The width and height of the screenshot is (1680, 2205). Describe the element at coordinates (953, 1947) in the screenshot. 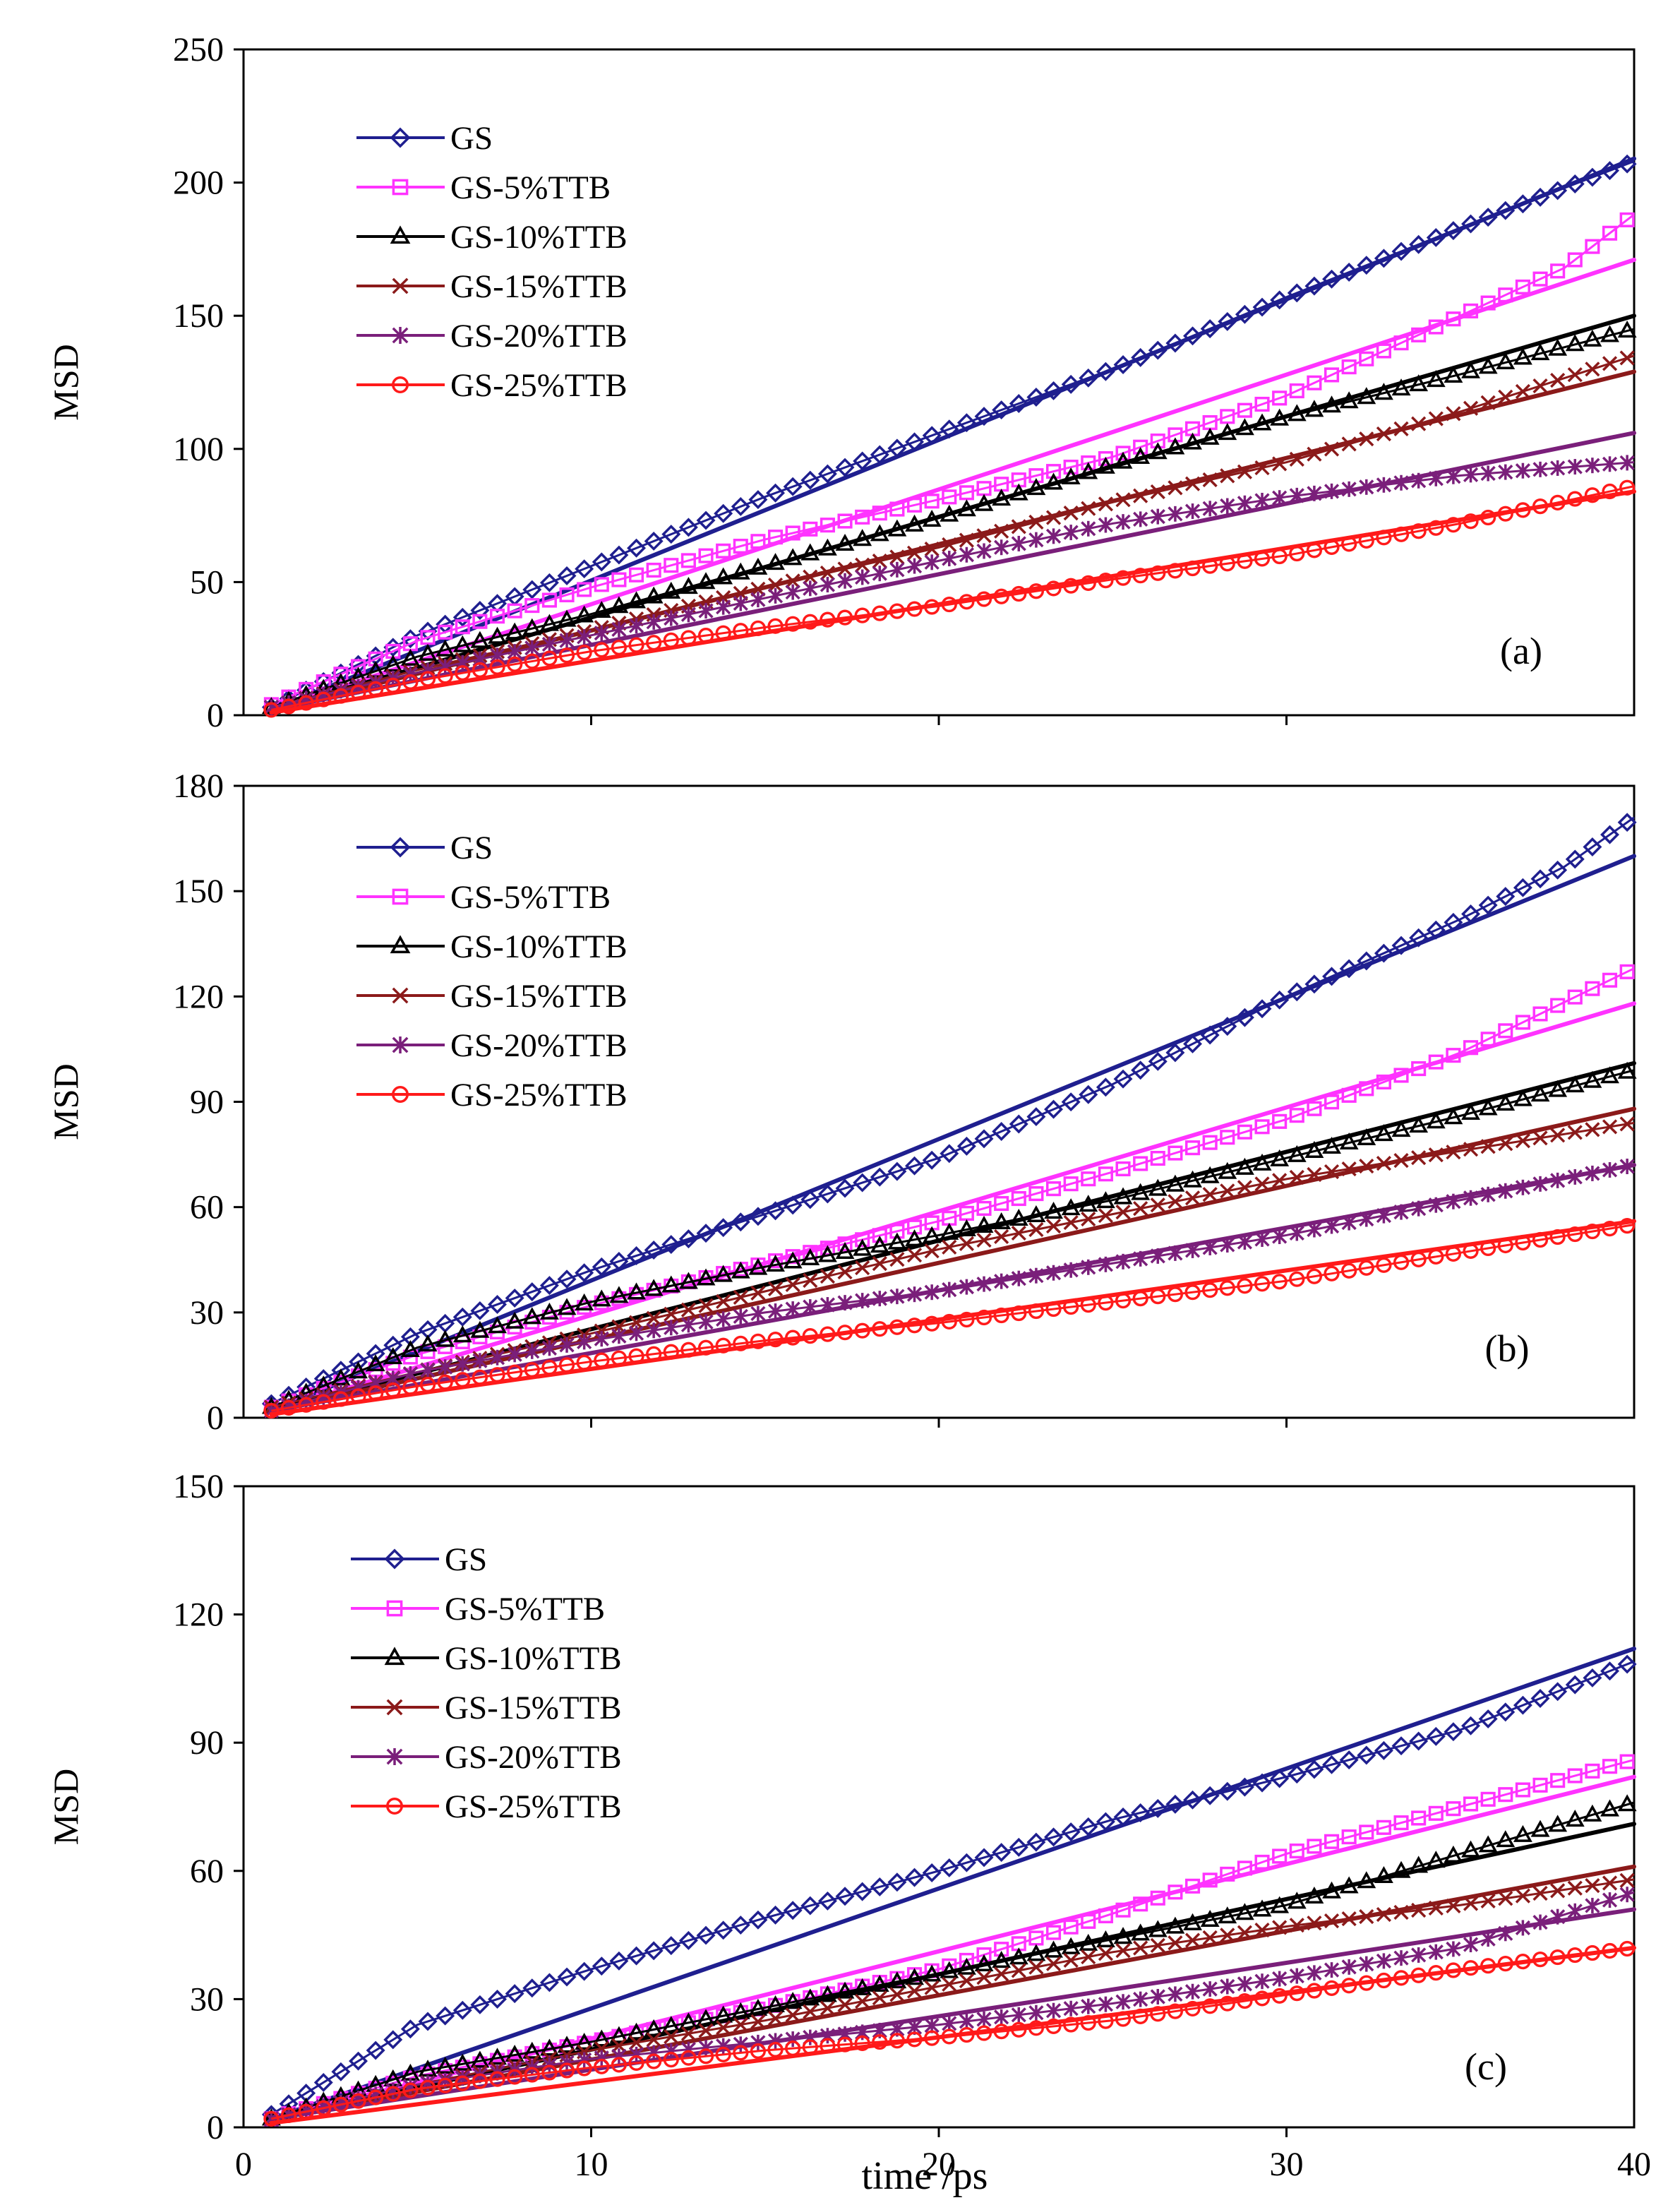

I see `fit-line` at that location.